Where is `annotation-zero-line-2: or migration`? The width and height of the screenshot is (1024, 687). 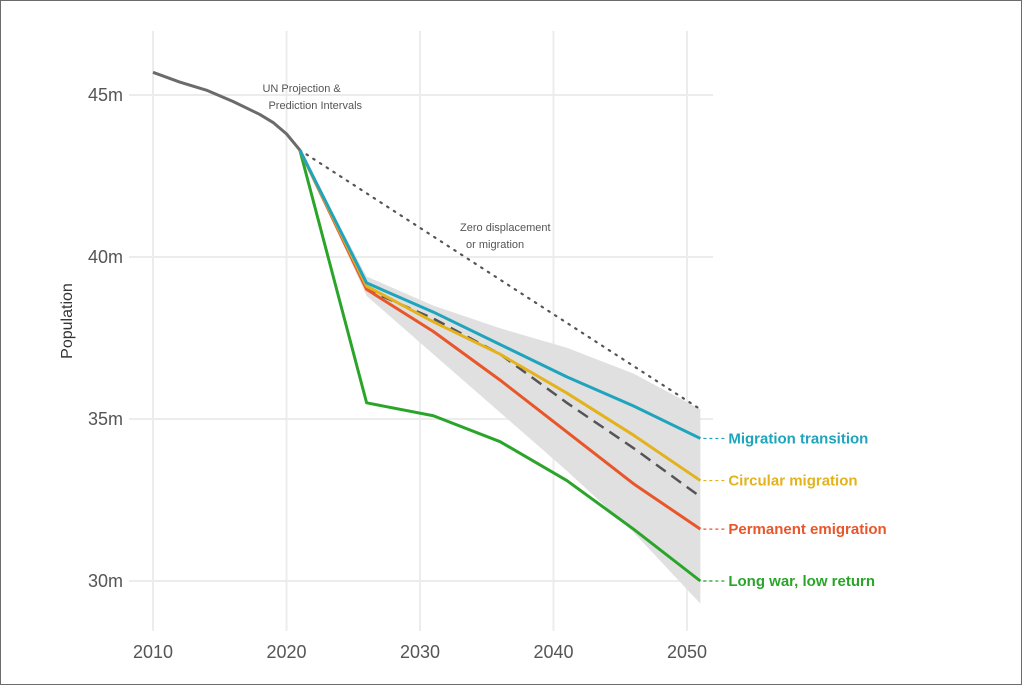 annotation-zero-line-2: or migration is located at coordinates (495, 245).